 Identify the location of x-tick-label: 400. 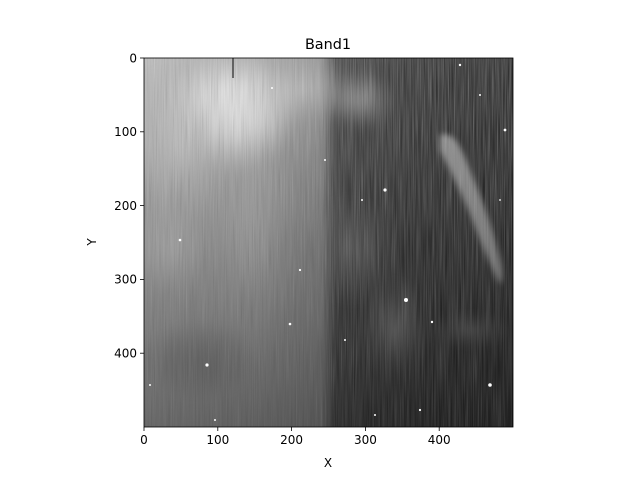
(439, 440).